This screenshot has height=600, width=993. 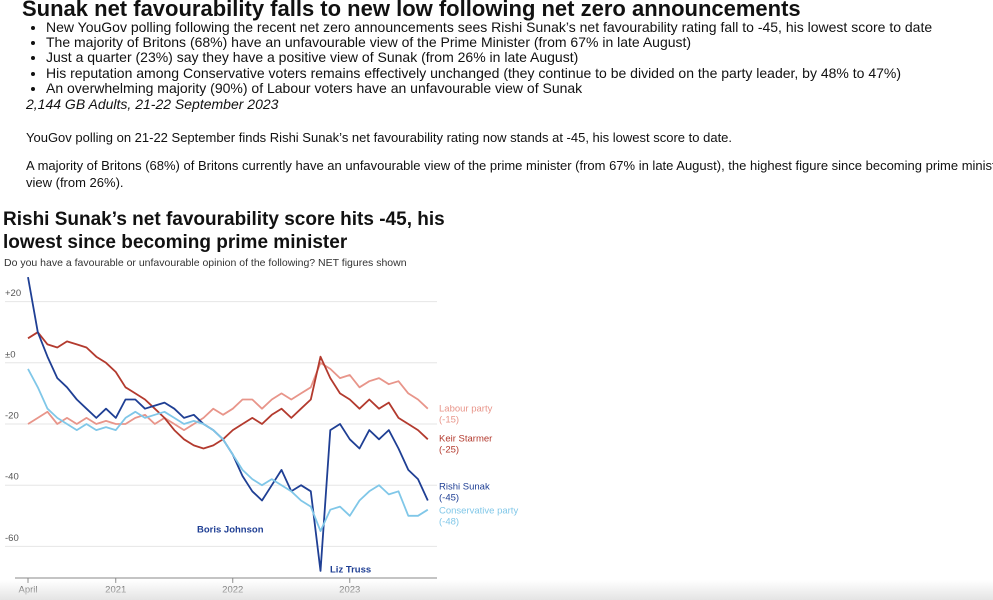 What do you see at coordinates (466, 409) in the screenshot?
I see `series-label: Labour party` at bounding box center [466, 409].